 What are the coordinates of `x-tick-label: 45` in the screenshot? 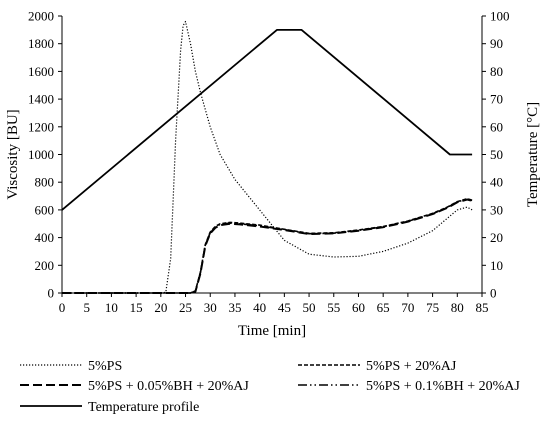 It's located at (284, 307).